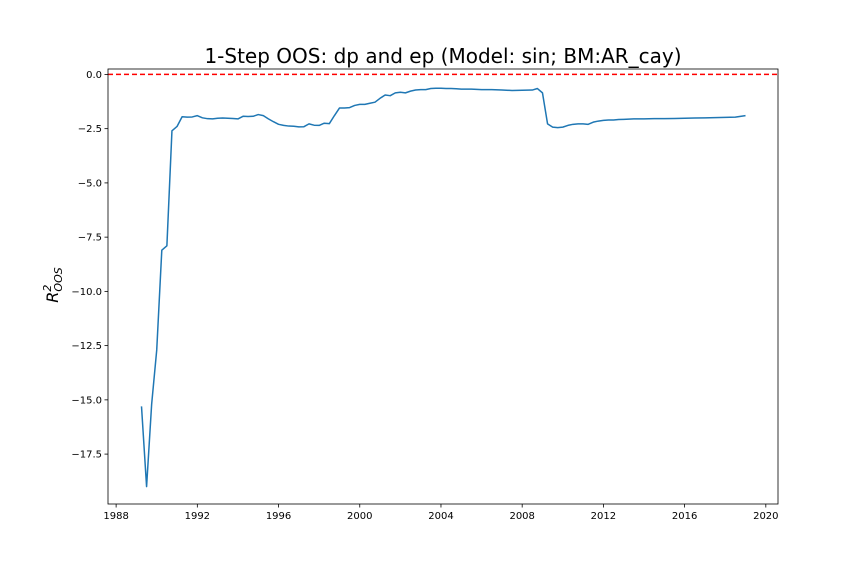 Image resolution: width=864 pixels, height=580 pixels. Describe the element at coordinates (86, 346) in the screenshot. I see `y-tick-label: −12.5` at that location.